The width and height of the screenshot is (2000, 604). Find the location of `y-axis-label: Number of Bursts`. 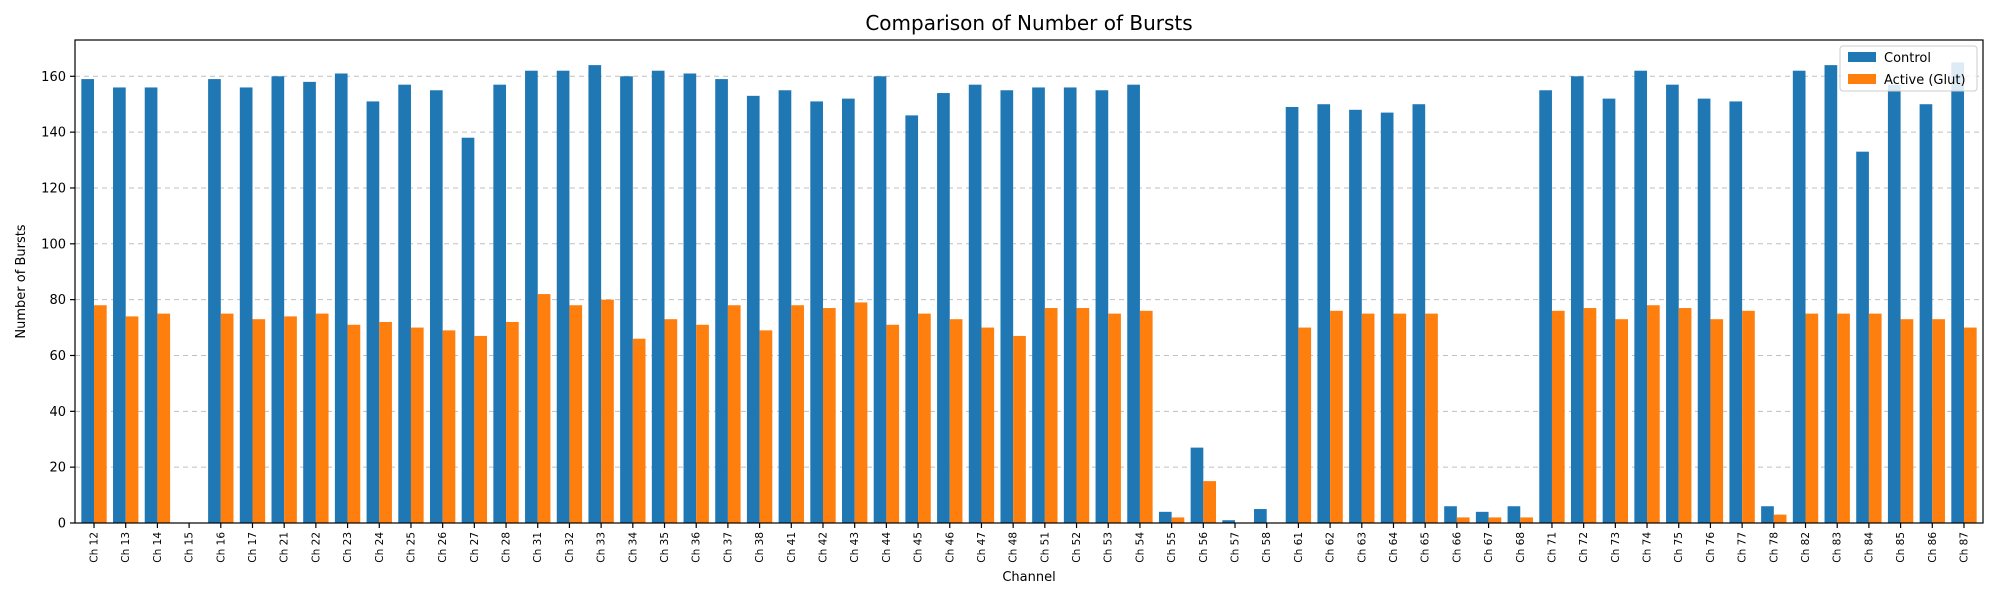

y-axis-label: Number of Bursts is located at coordinates (21, 281).